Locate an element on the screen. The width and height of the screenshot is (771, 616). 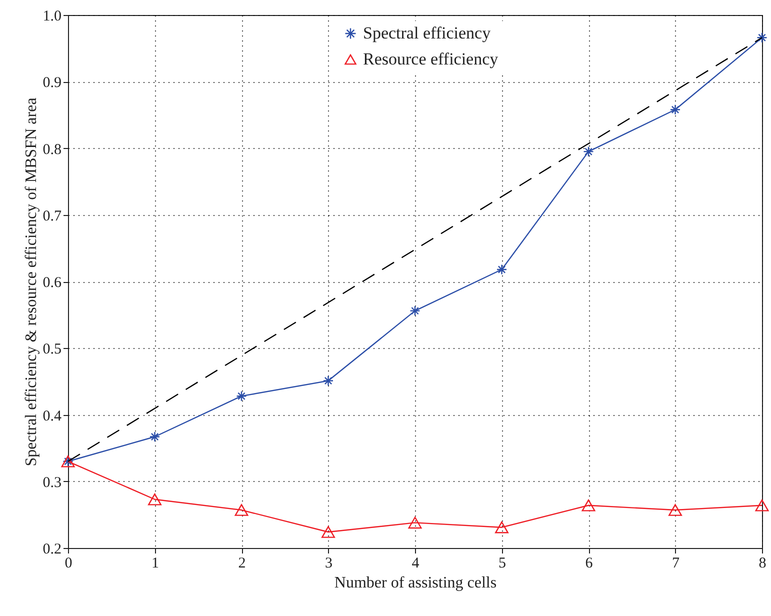
x-tick-label: 1 is located at coordinates (155, 564).